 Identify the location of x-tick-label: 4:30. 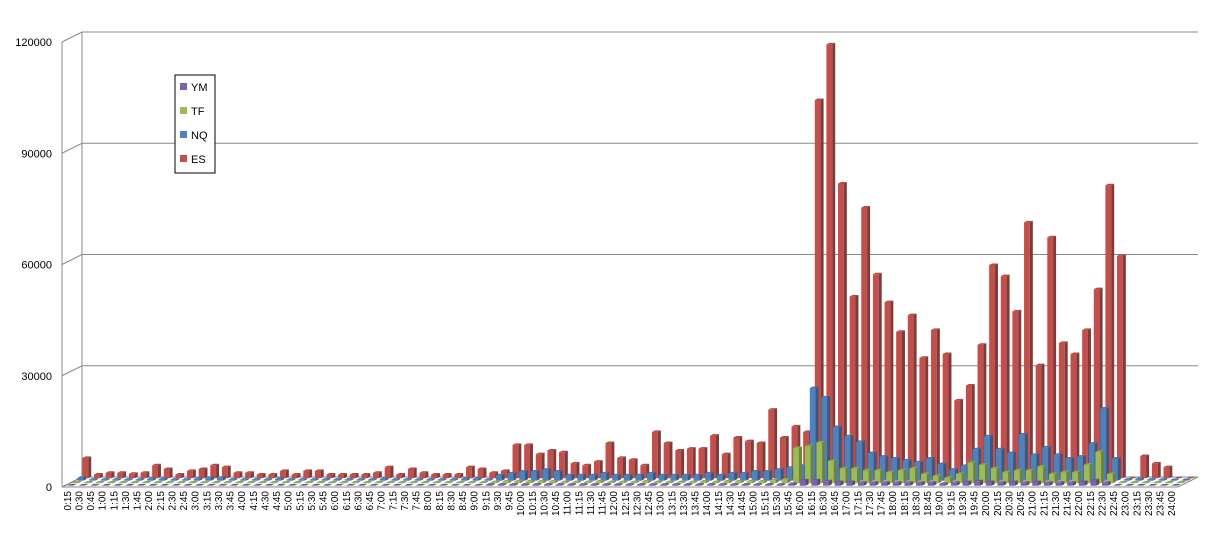
(265, 501).